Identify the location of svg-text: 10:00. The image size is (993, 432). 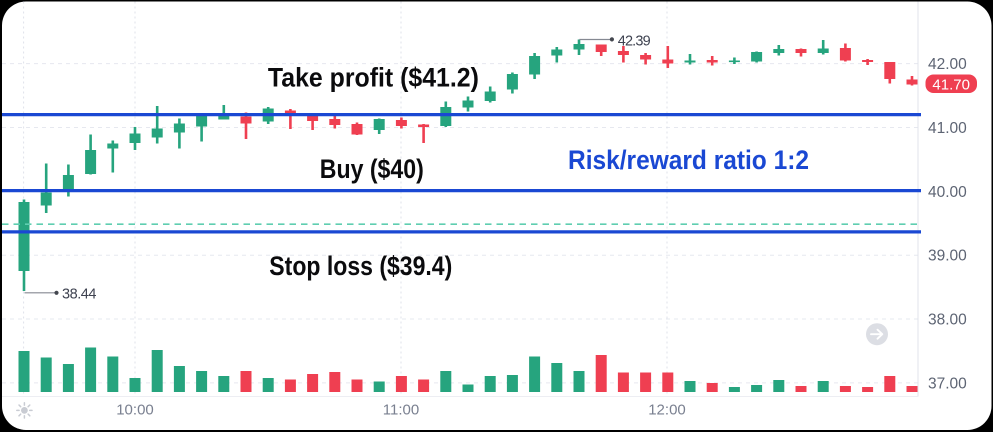
(135, 410).